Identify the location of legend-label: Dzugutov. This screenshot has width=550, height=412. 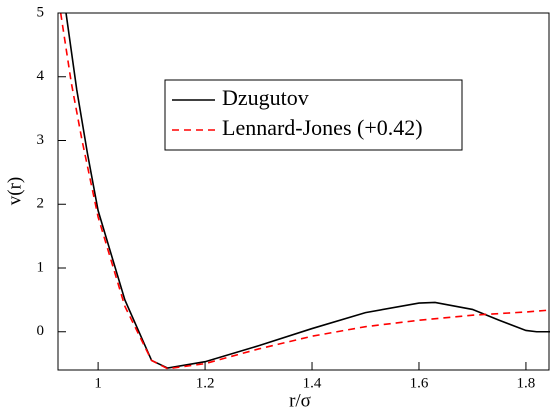
(265, 97).